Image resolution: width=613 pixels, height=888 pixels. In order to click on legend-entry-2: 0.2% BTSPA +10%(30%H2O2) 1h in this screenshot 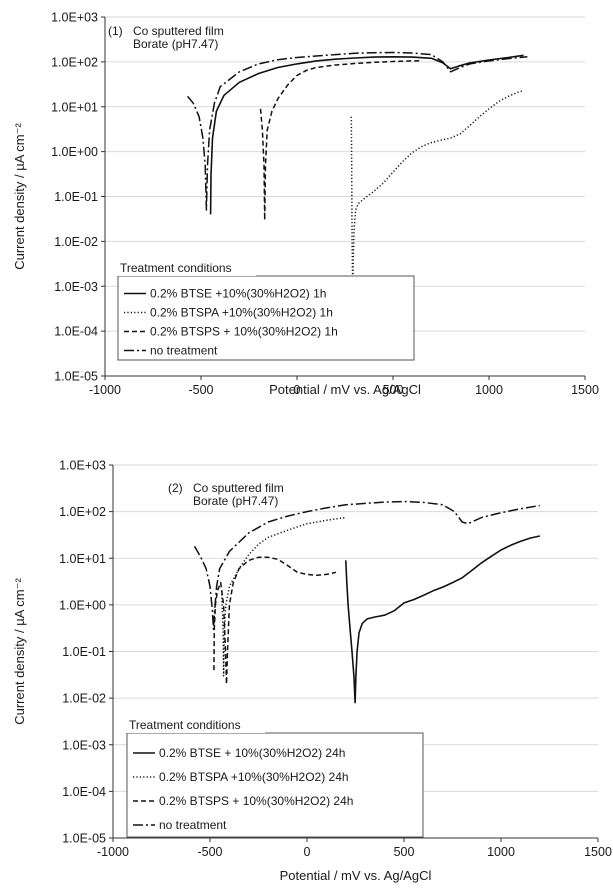, I will do `click(241, 313)`.